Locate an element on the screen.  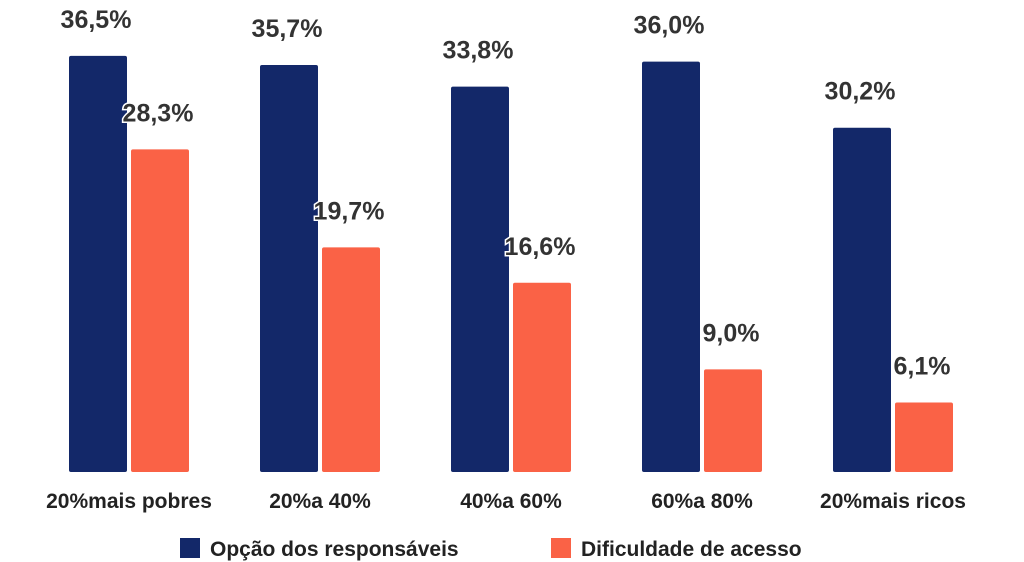
category-label-20pctmais-ricos: 20%mais ricos is located at coordinates (893, 501).